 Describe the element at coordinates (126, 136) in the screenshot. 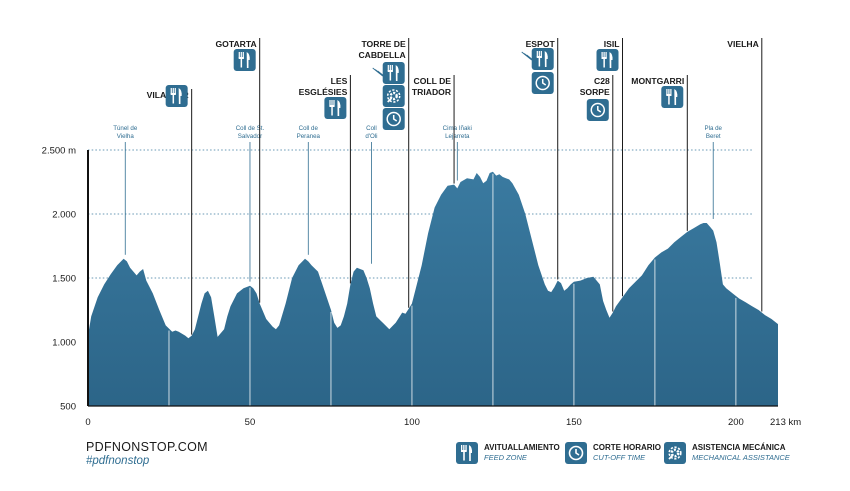

I see `pass-label: Vielha` at that location.